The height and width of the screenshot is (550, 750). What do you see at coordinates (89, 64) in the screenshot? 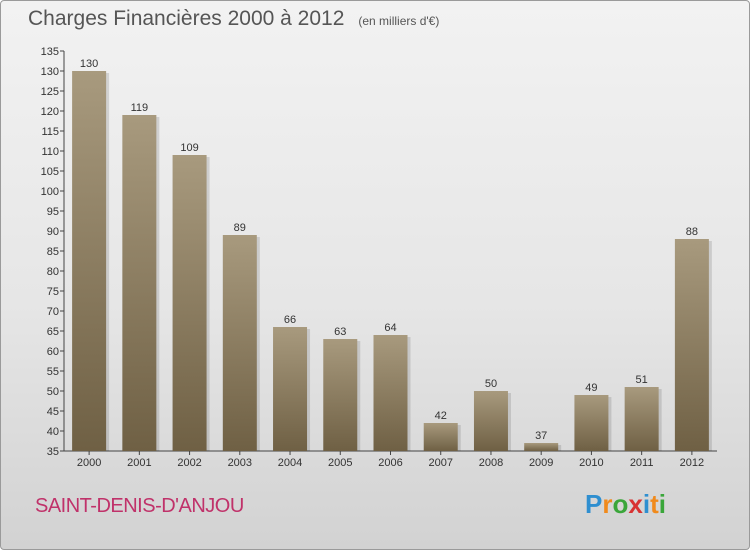
I see `data-label: 130` at bounding box center [89, 64].